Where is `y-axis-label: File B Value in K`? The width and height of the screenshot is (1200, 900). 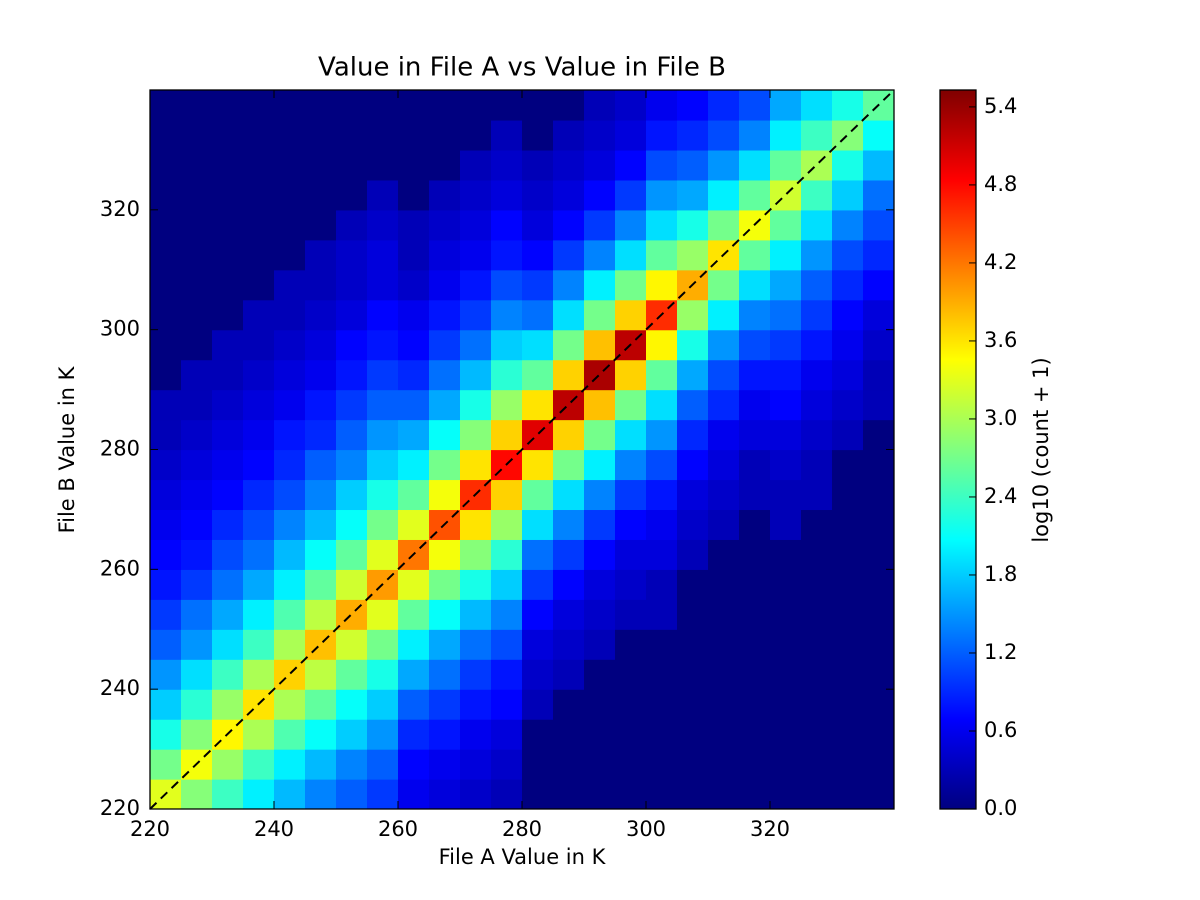 y-axis-label: File B Value in K is located at coordinates (67, 449).